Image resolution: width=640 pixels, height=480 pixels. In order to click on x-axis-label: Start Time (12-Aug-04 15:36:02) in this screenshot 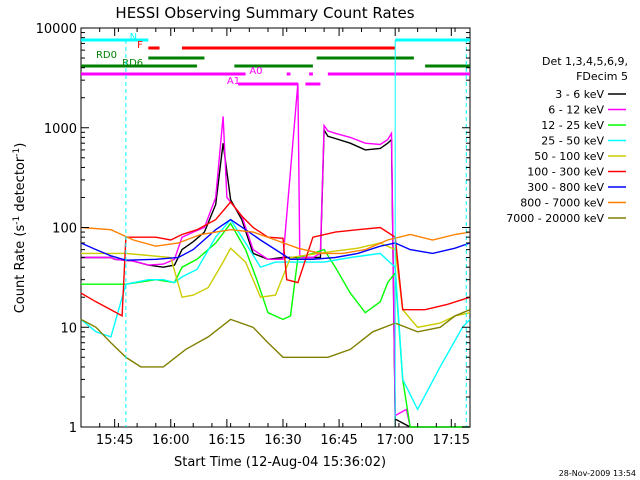, I will do `click(280, 462)`.